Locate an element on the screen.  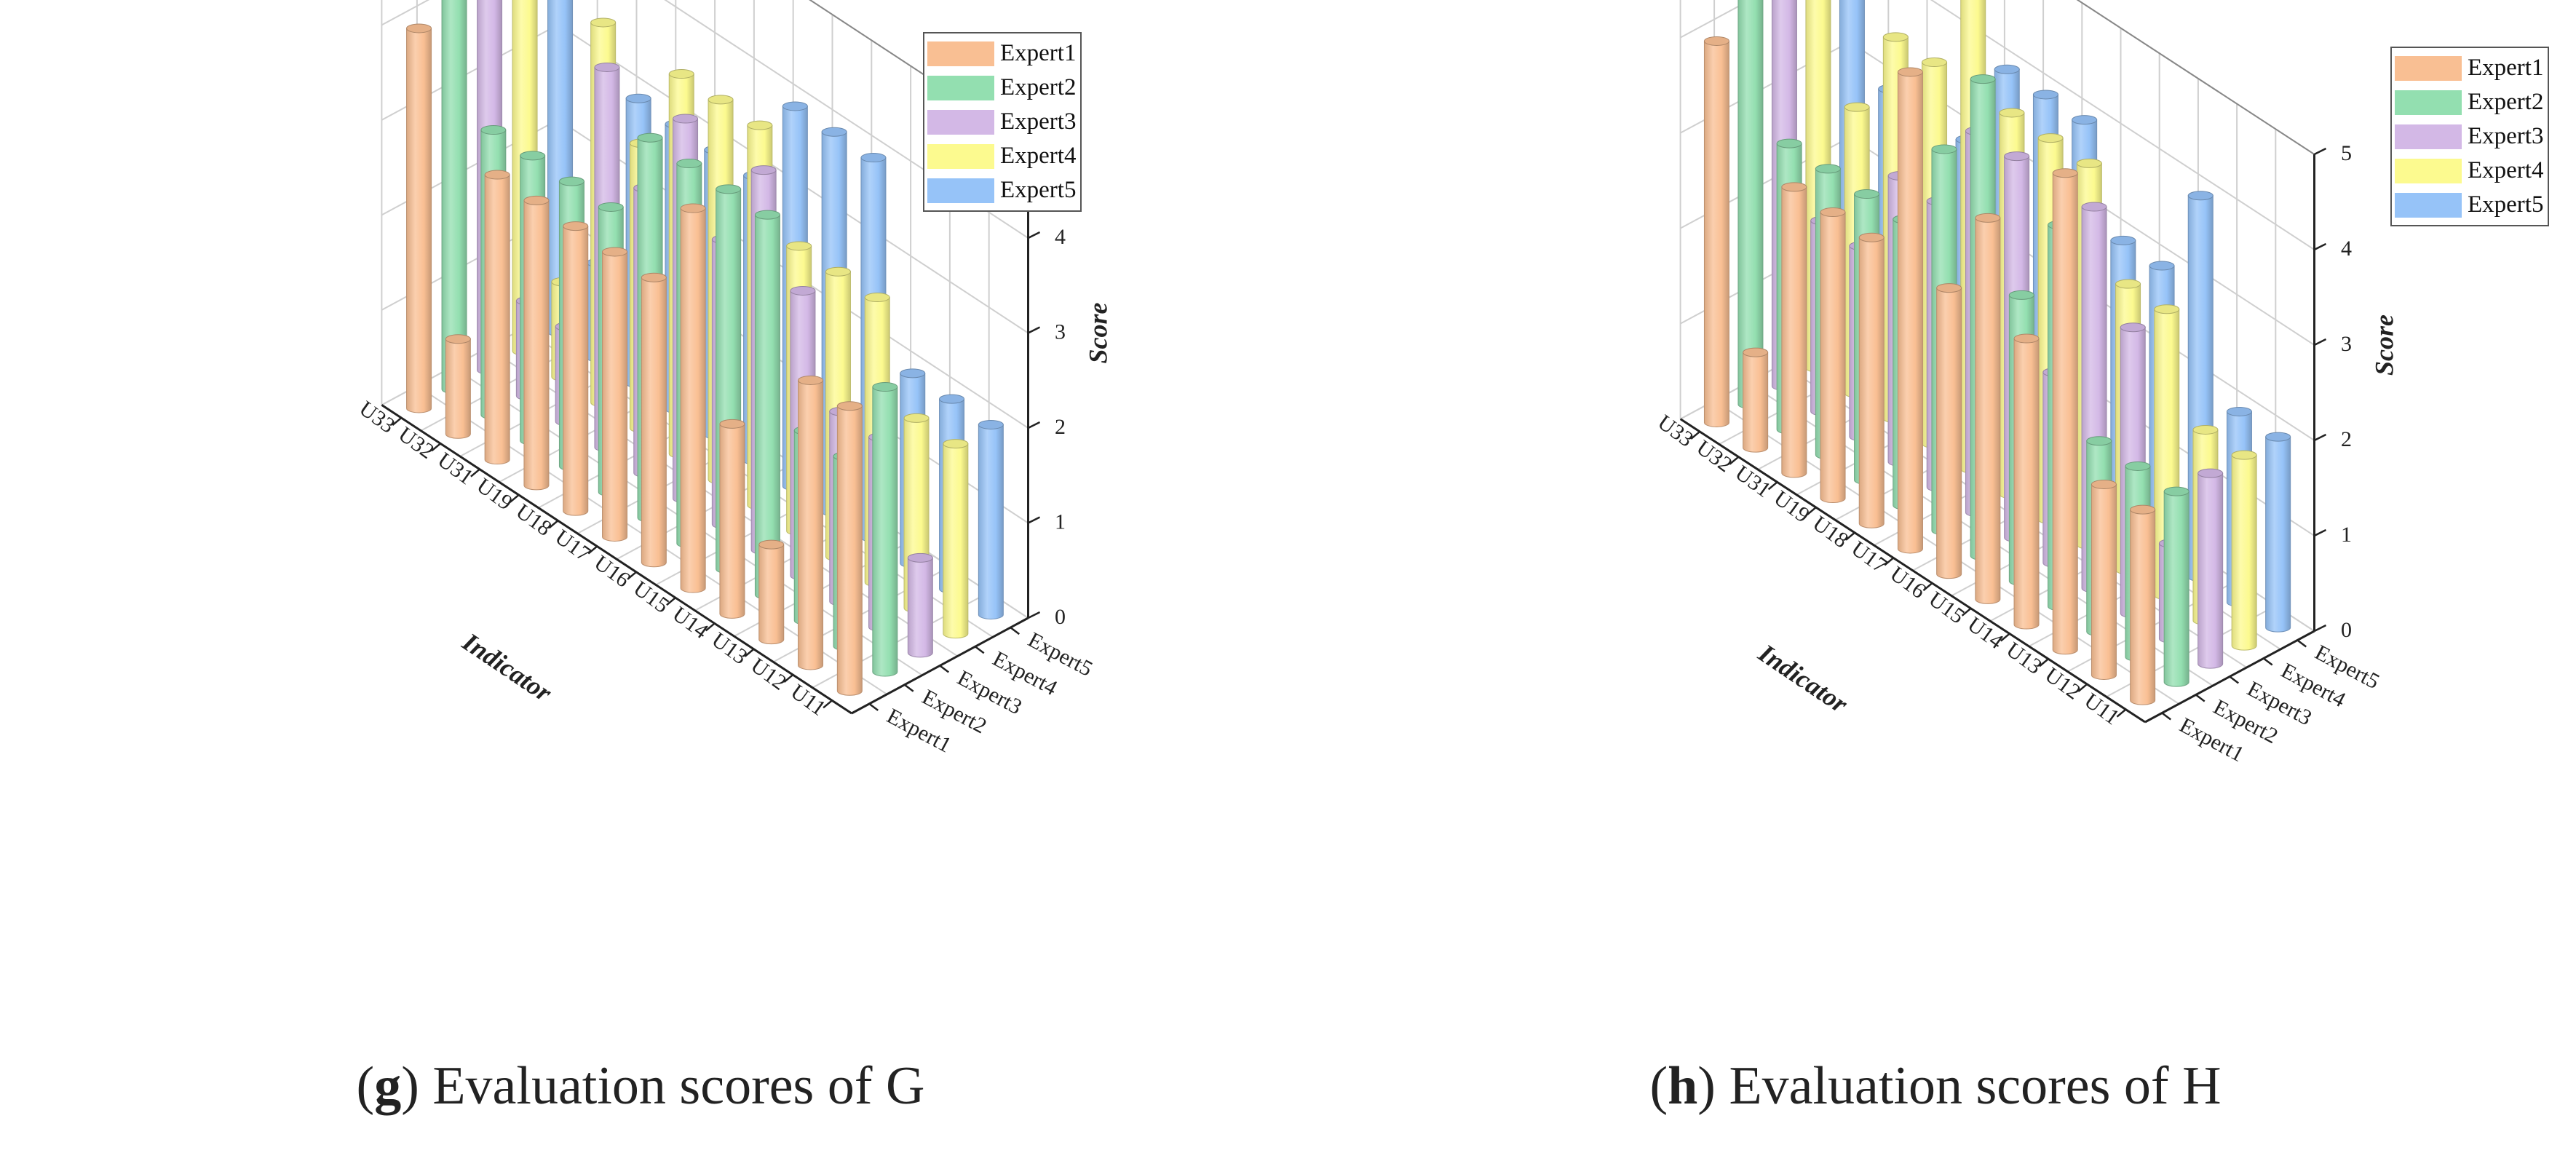
caption-text: Evaluation scores of G is located at coordinates (672, 1086).